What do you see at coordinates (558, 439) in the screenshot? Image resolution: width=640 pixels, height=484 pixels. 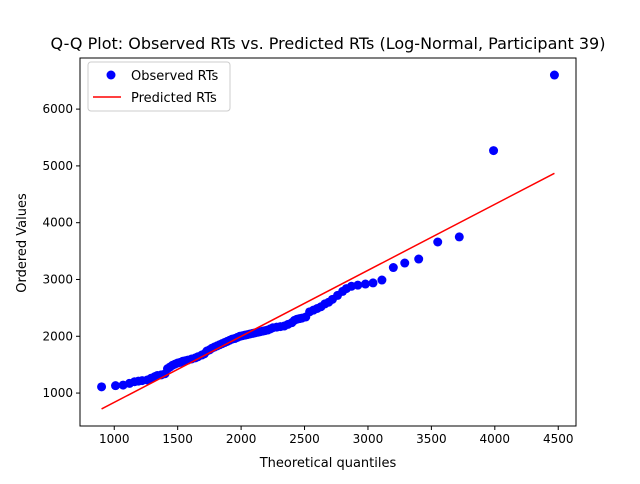 I see `x-tick-label: 4500` at bounding box center [558, 439].